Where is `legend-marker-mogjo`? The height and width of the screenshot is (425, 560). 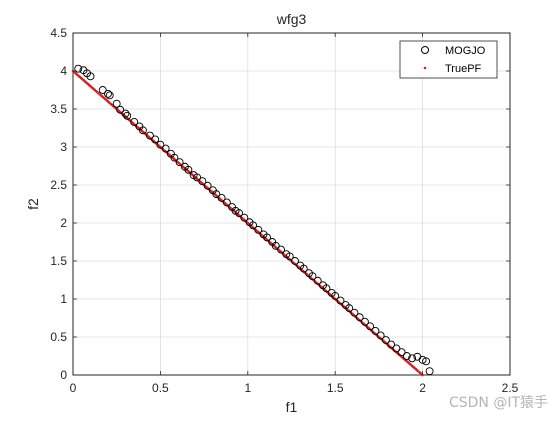
legend-marker-mogjo is located at coordinates (425, 50).